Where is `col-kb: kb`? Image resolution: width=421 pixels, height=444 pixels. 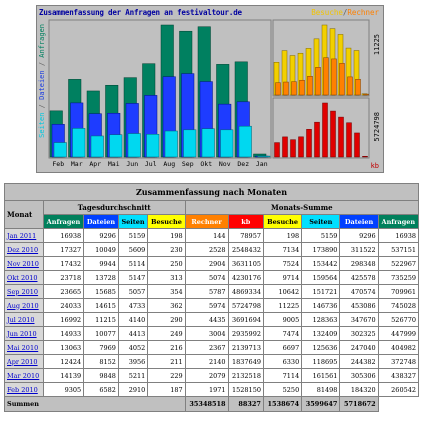 col-kb: kb is located at coordinates (245, 221).